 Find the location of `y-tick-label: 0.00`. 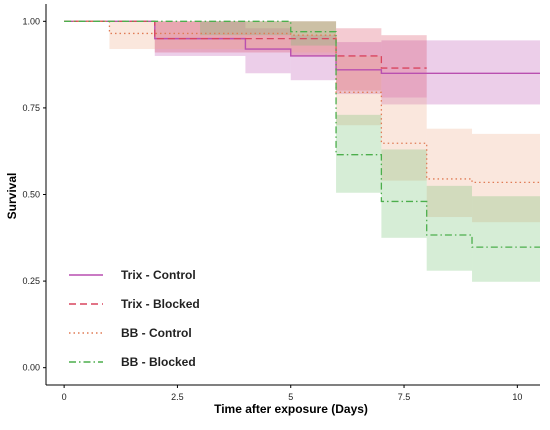

y-tick-label: 0.00 is located at coordinates (31, 368).